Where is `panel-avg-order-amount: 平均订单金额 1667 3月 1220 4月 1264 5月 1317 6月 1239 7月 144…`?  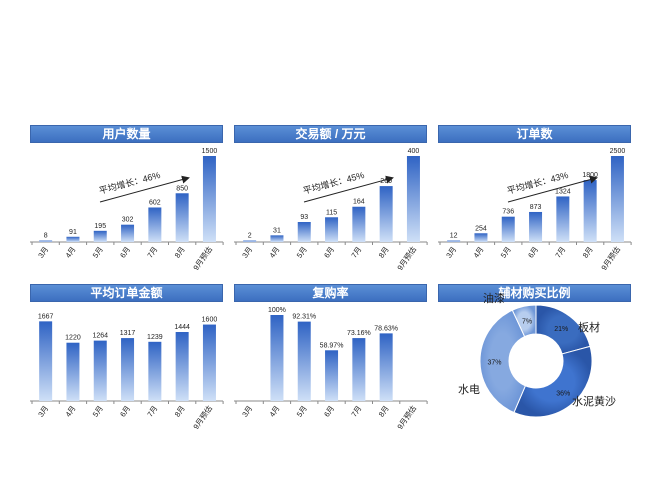 panel-avg-order-amount: 平均订单金额 1667 3月 1220 4月 1264 5月 1317 6月 1239 7月 144… is located at coordinates (127, 357).